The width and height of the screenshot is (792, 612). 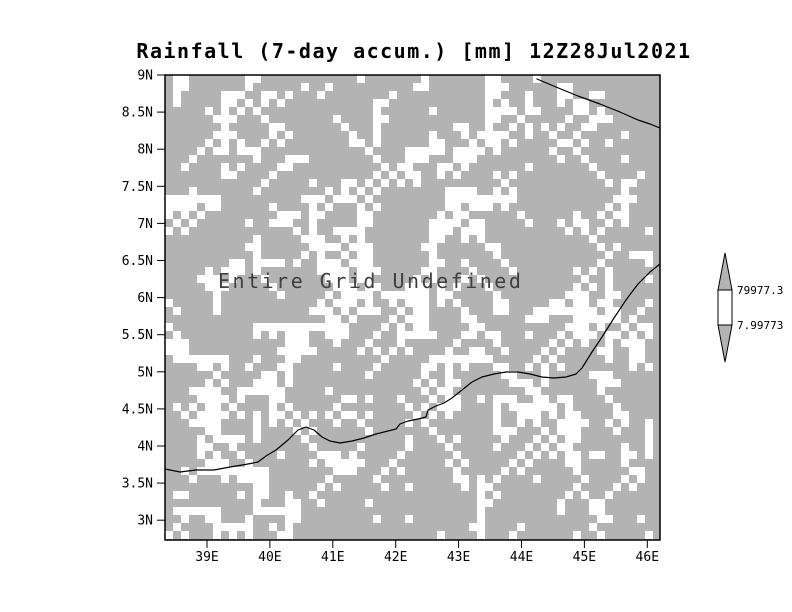 What do you see at coordinates (760, 290) in the screenshot?
I see `colorbar-label-top: 79977.3` at bounding box center [760, 290].